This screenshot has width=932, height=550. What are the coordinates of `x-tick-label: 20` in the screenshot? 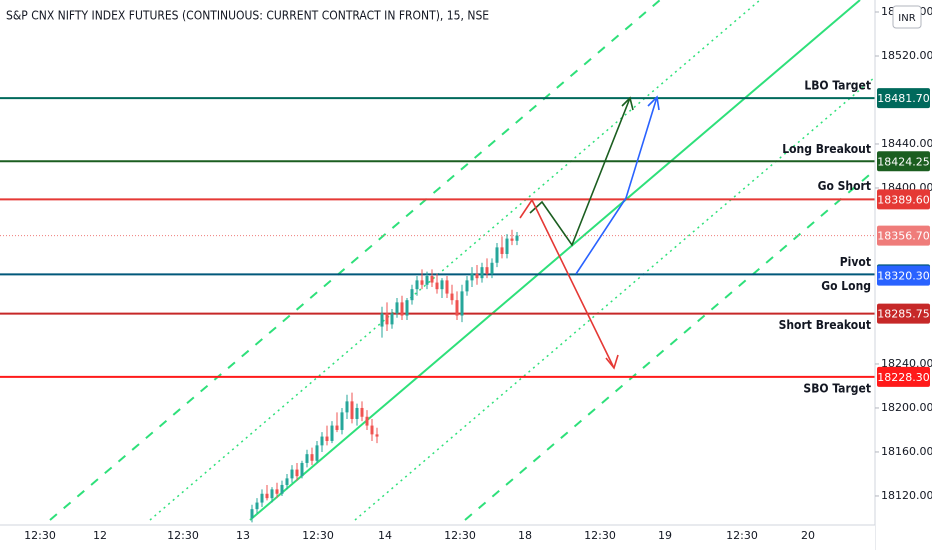 It's located at (808, 535).